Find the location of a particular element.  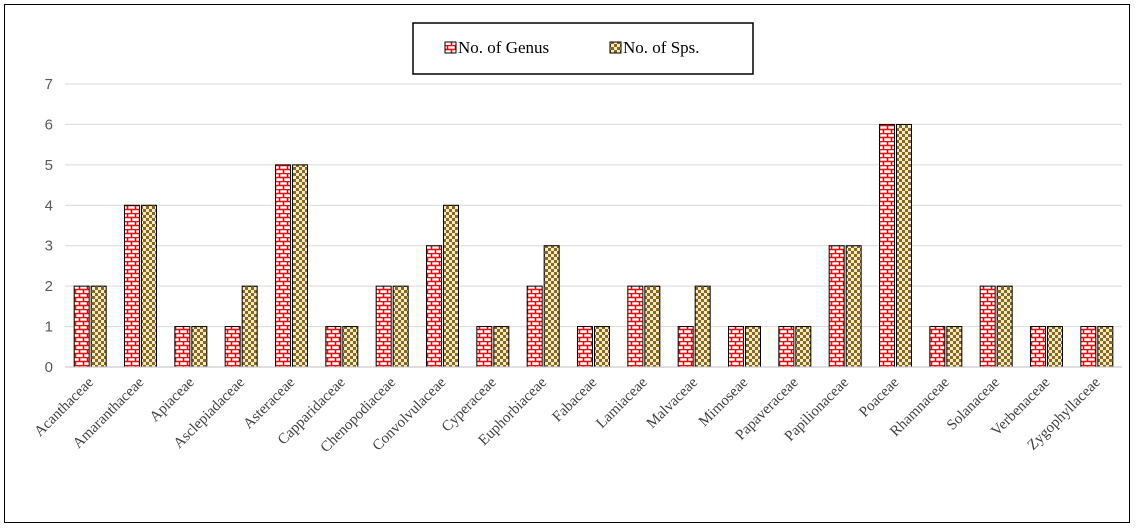

x-category-label: Malvaceae is located at coordinates (672, 402).